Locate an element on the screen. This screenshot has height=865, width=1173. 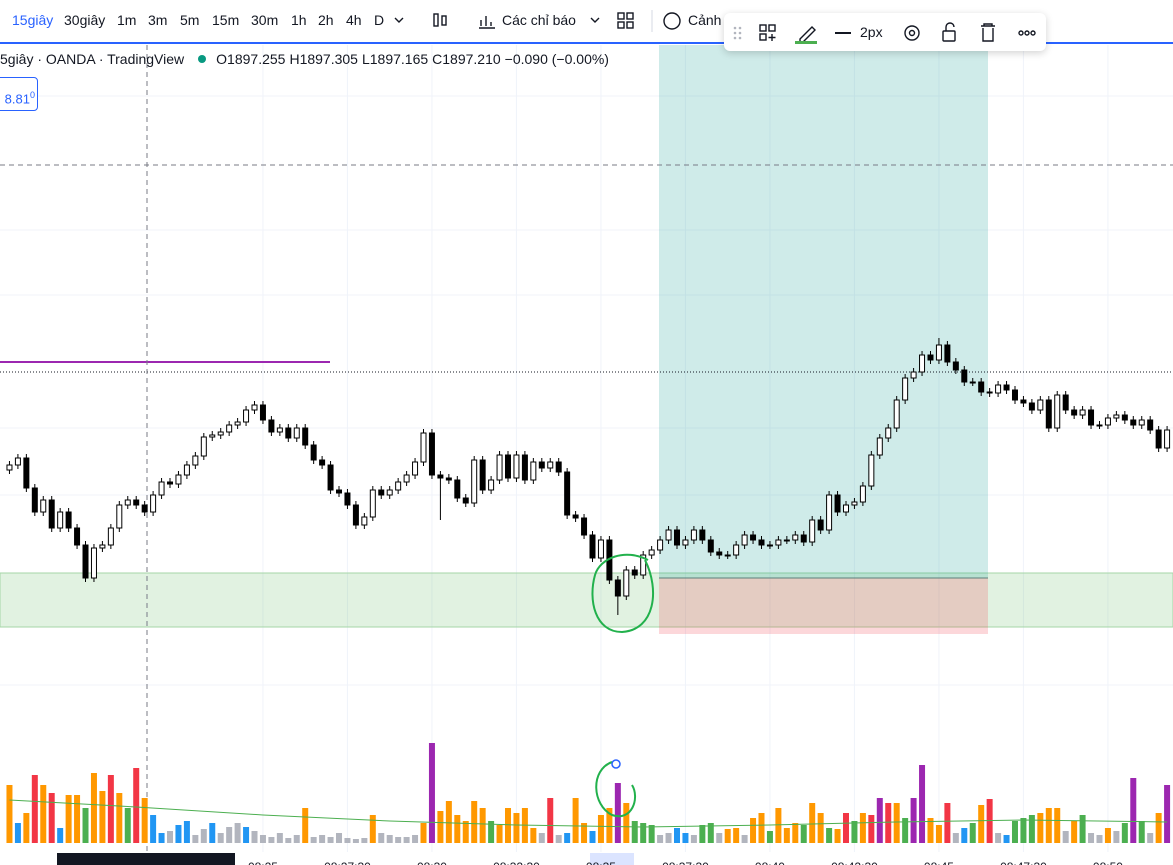
interval-button: 1m is located at coordinates (127, 20).